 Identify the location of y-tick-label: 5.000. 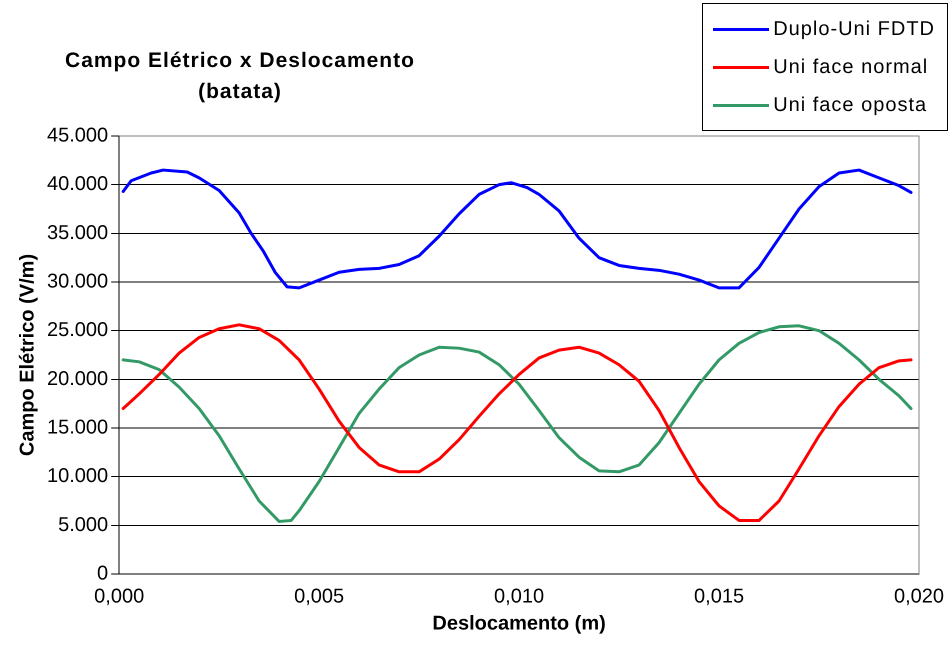
(83, 525).